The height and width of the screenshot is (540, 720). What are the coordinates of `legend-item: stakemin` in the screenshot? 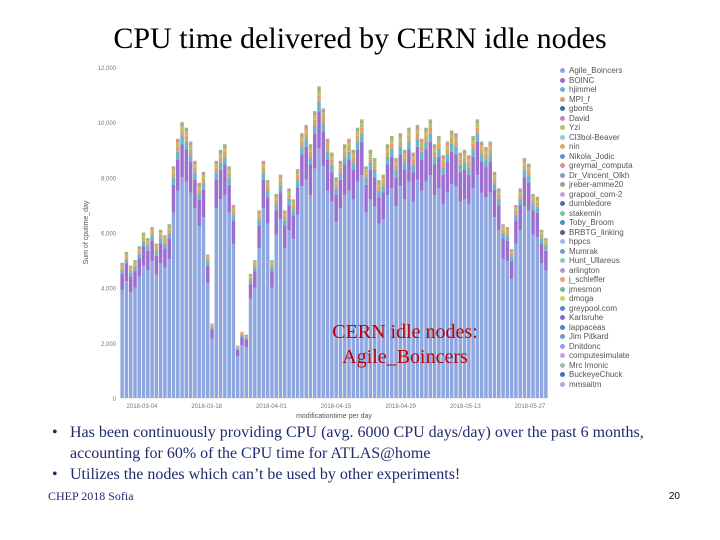 It's located at (635, 214).